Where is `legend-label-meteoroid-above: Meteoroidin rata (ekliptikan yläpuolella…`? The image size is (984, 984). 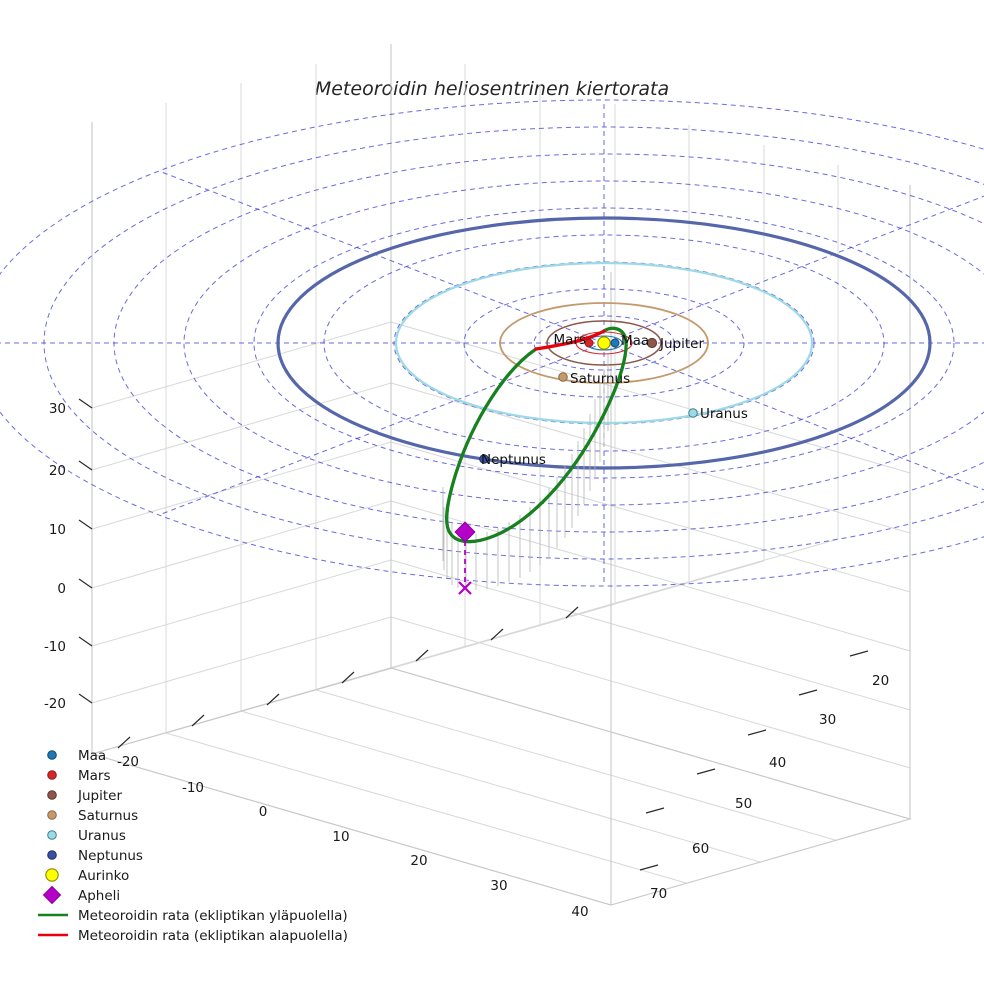
legend-label-meteoroid-above: Meteoroidin rata (ekliptikan yläpuolella… is located at coordinates (213, 916).